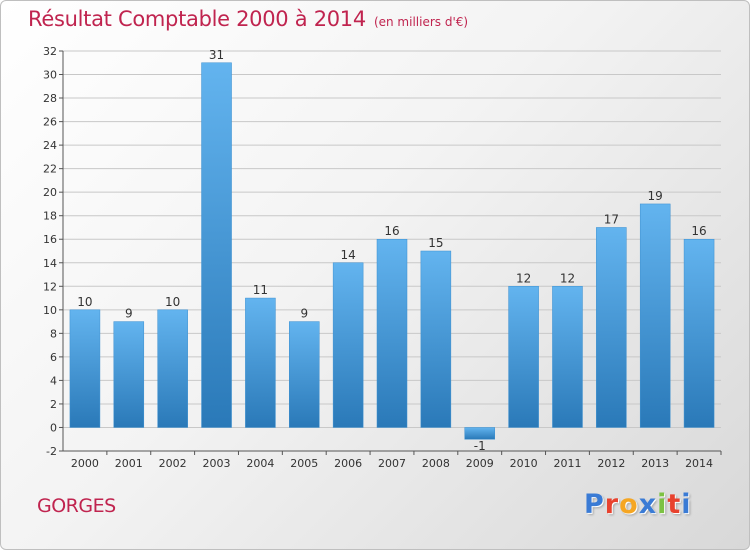 The width and height of the screenshot is (750, 550). Describe the element at coordinates (217, 463) in the screenshot. I see `x-tick-label: 2003` at that location.